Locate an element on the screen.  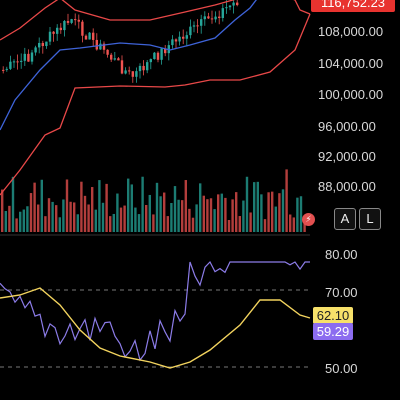
log-scale-button: L is located at coordinates (370, 219).